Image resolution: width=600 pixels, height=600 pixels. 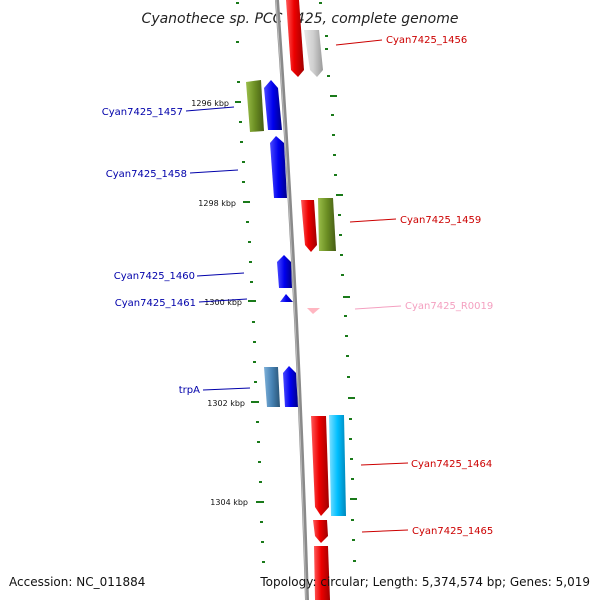 What do you see at coordinates (154, 276) in the screenshot?
I see `gene-label-cyan7425-1460: Cyan7425_1460` at bounding box center [154, 276].